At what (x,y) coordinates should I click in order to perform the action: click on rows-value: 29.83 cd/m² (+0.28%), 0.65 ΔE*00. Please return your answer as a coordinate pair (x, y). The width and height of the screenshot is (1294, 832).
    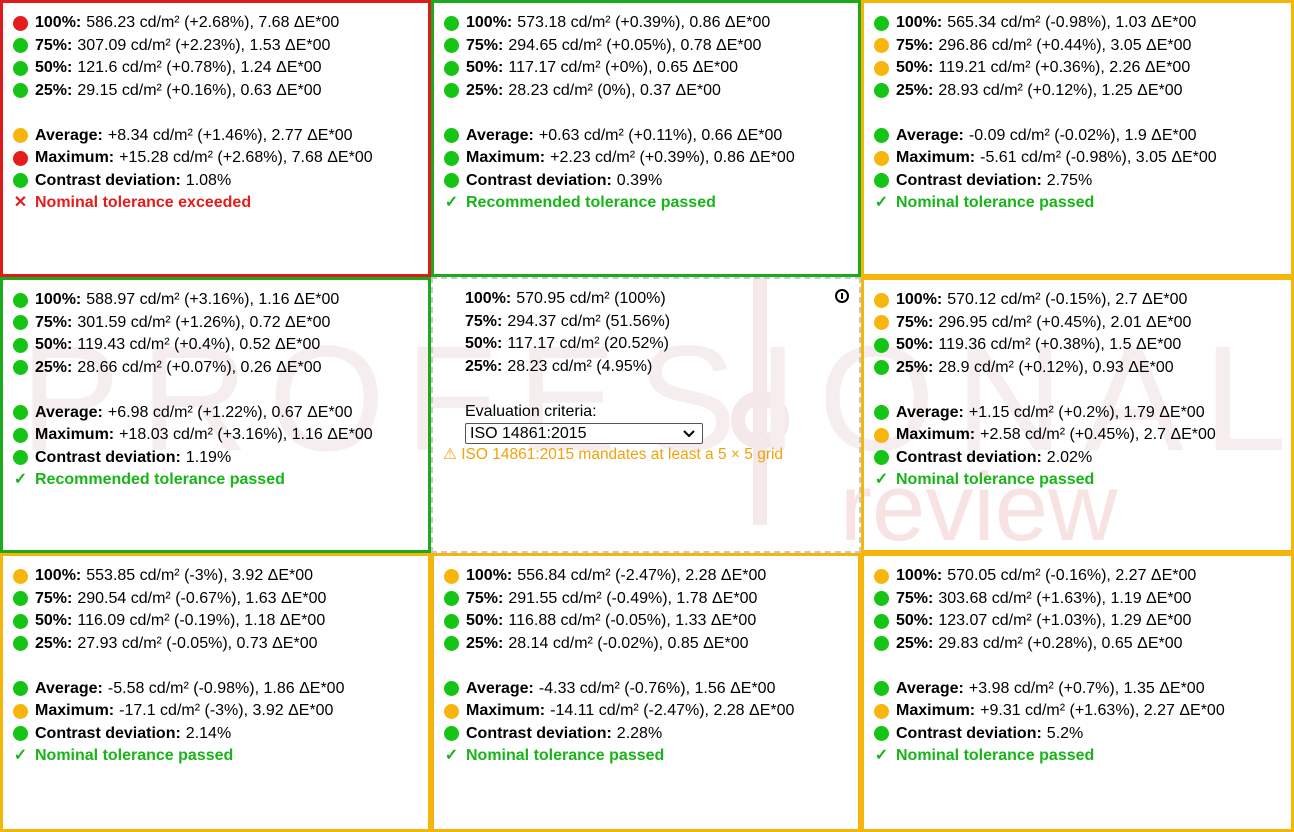
    Looking at the image, I should click on (1060, 643).